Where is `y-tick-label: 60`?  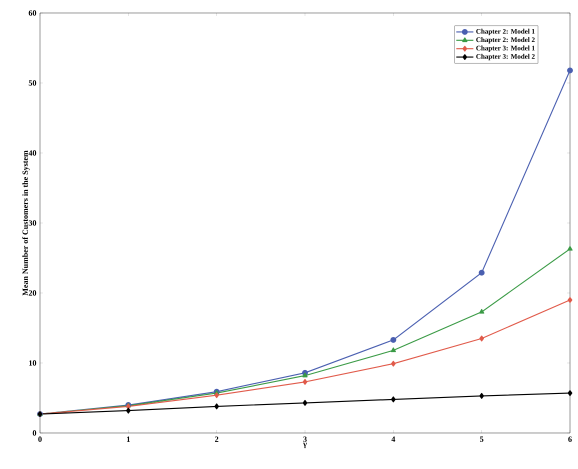
y-tick-label: 60 is located at coordinates (32, 13).